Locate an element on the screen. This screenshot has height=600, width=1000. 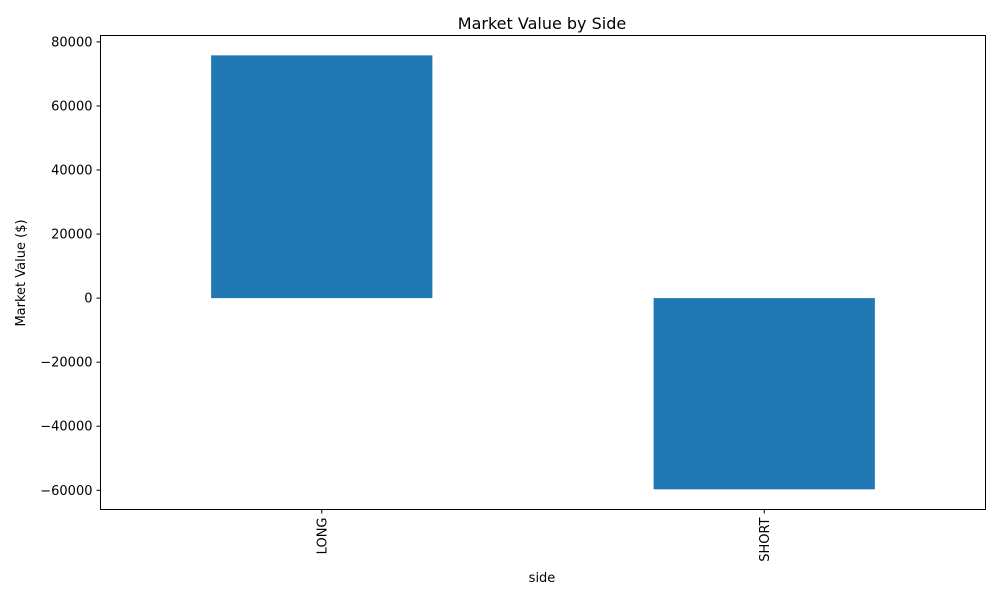
bar-long is located at coordinates (322, 177).